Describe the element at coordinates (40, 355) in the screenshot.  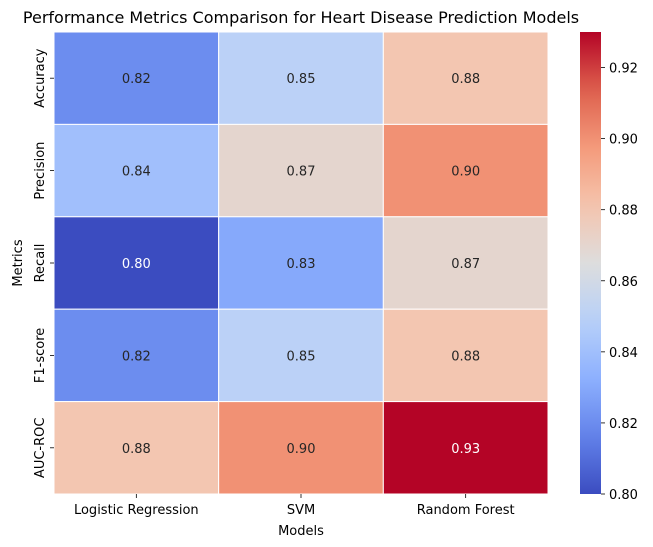
I see `y-tick-label: F1-score` at that location.